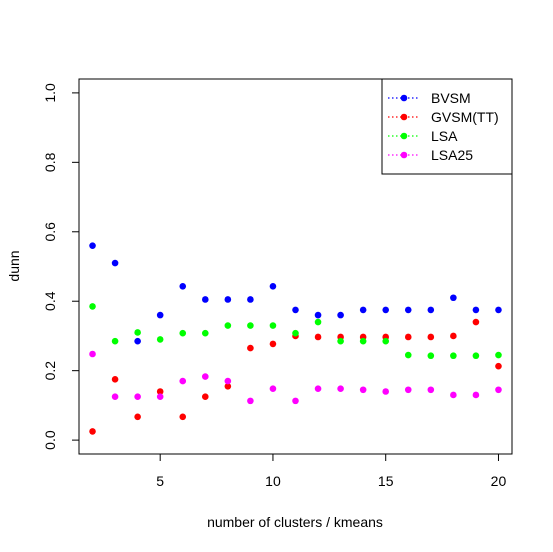 The image size is (553, 552). What do you see at coordinates (465, 117) in the screenshot?
I see `legend-label: GVSM(TT)` at bounding box center [465, 117].